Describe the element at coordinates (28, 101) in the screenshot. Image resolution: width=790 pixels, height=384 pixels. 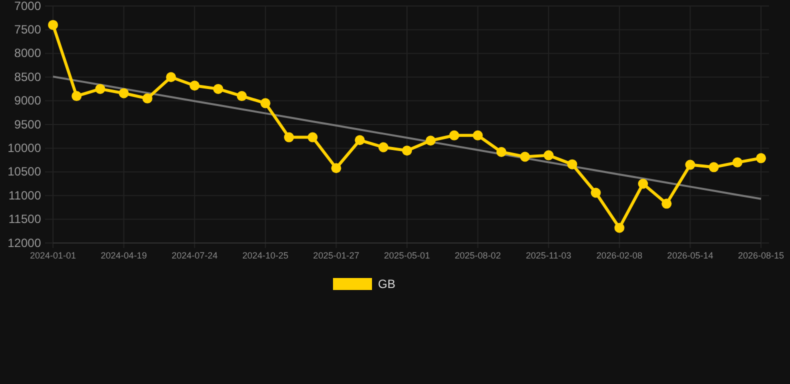
I see `y-tick-label: 9000` at that location.